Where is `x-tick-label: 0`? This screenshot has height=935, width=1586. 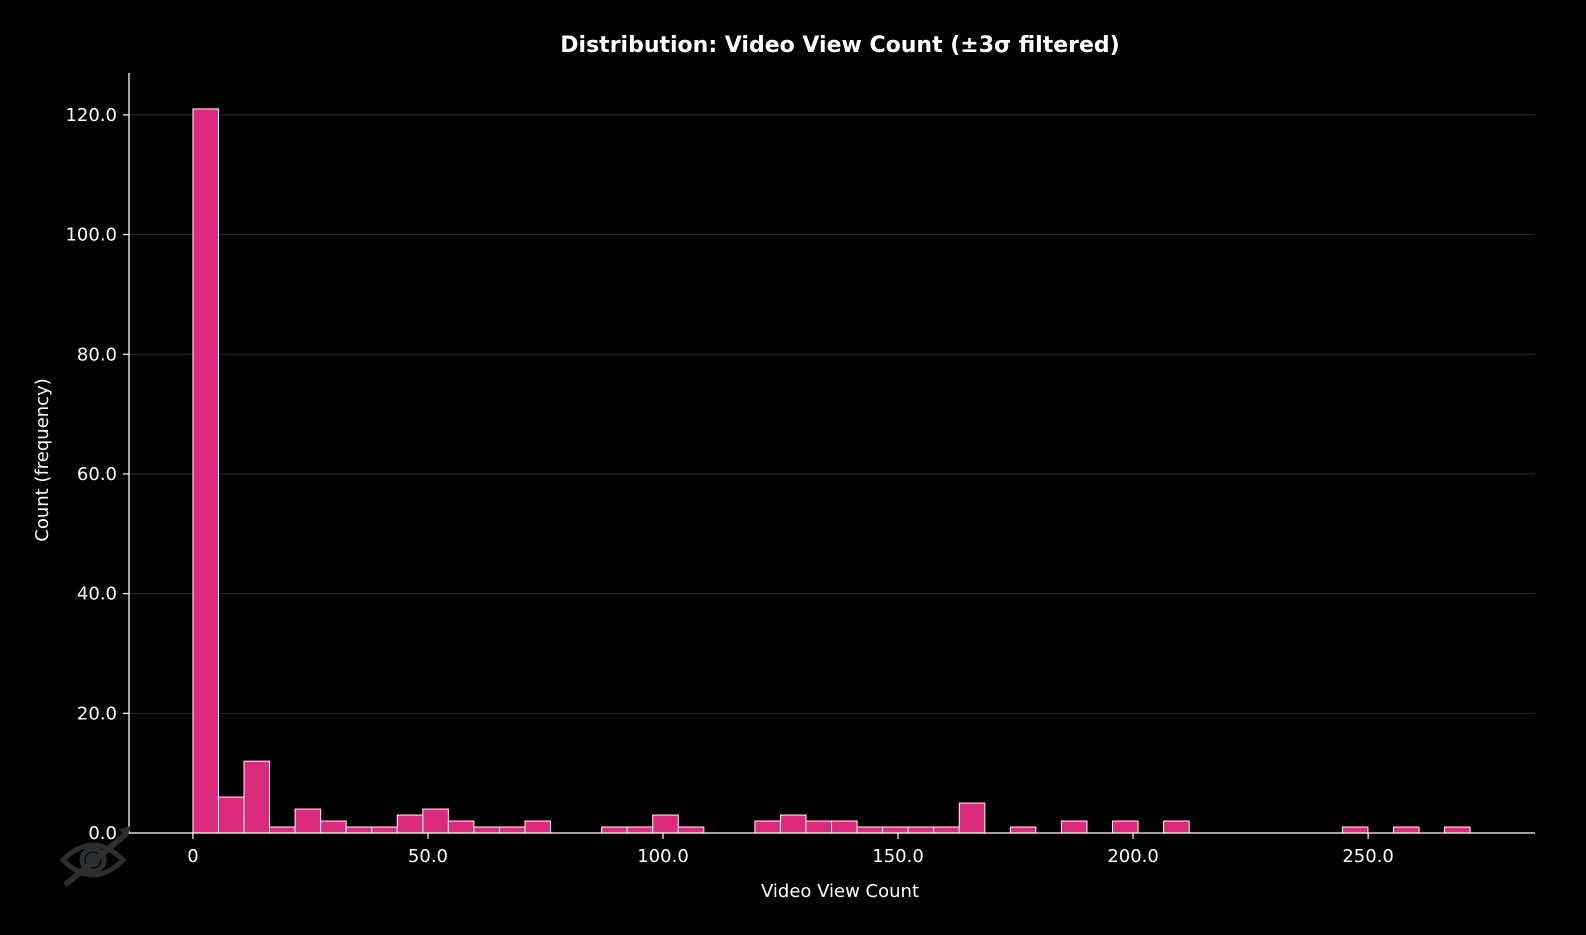
x-tick-label: 0 is located at coordinates (192, 856).